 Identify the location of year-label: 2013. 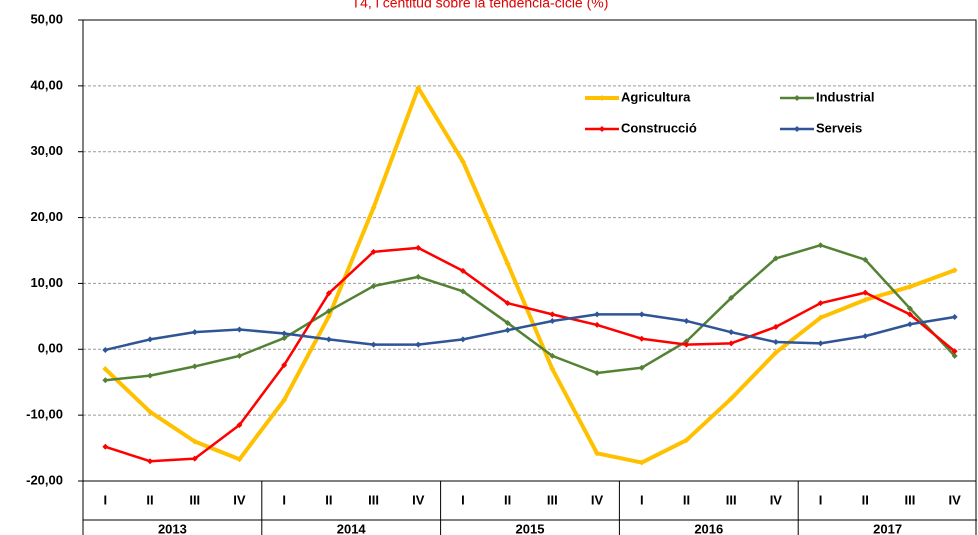
(172, 528).